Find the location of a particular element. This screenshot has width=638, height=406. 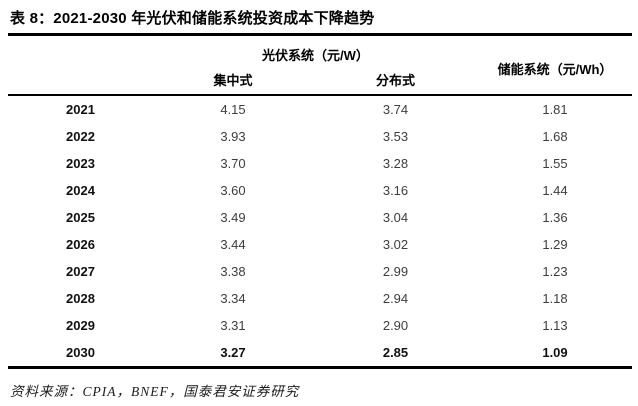

distributed-cell: 3.16 is located at coordinates (395, 190).